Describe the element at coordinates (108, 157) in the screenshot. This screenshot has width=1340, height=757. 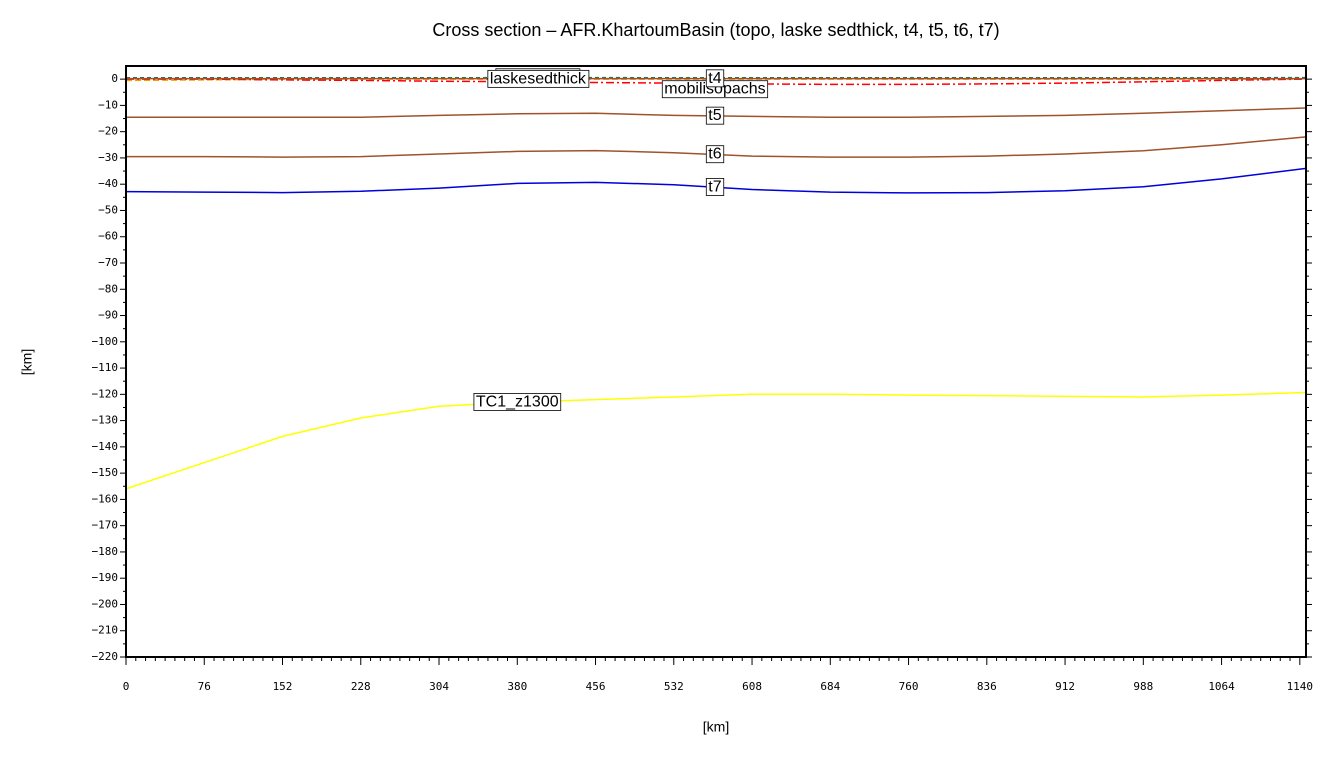
I see `y-tick-label: −30` at that location.